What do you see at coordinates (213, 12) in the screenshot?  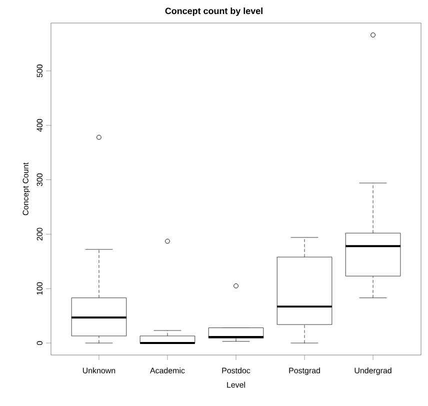 I see `chart-title: Concept count by level` at bounding box center [213, 12].